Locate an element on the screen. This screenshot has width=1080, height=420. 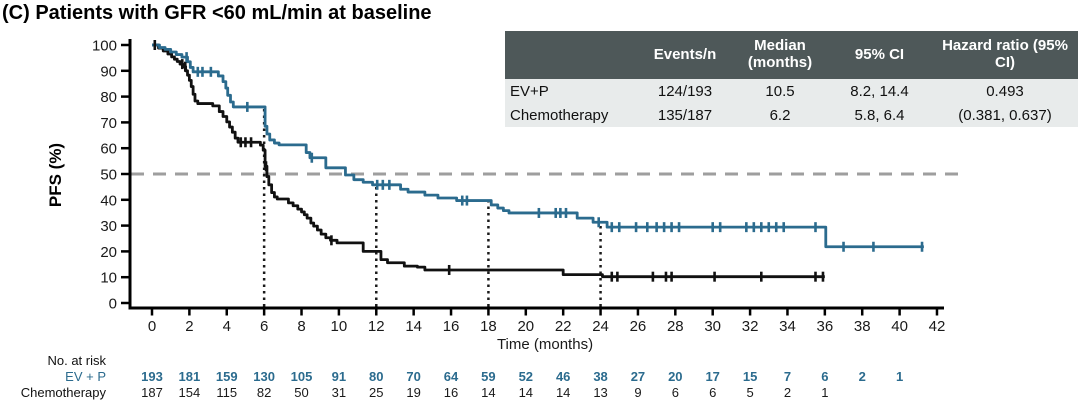
risk-value-chemo: 115 is located at coordinates (227, 392).